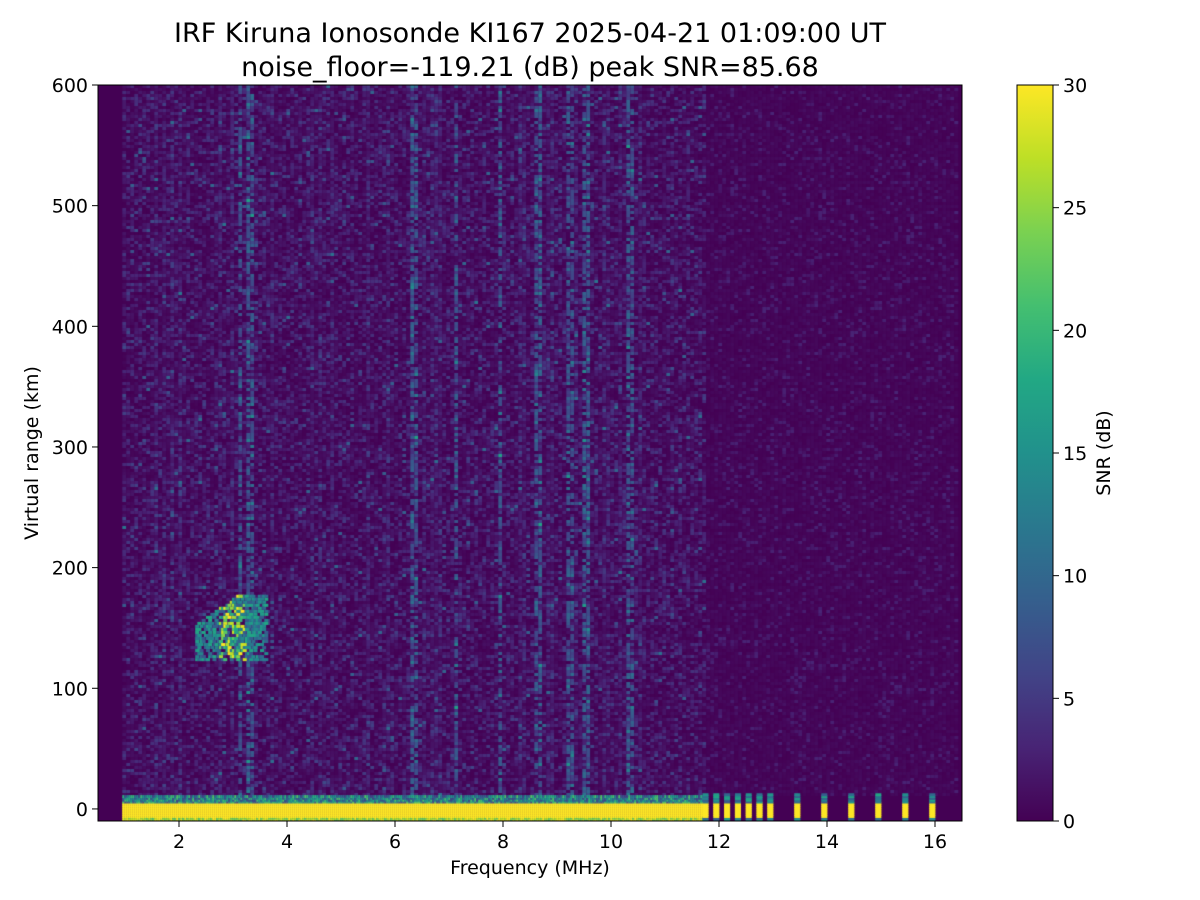  Describe the element at coordinates (1069, 699) in the screenshot. I see `colorbar-tick-label: 5` at that location.